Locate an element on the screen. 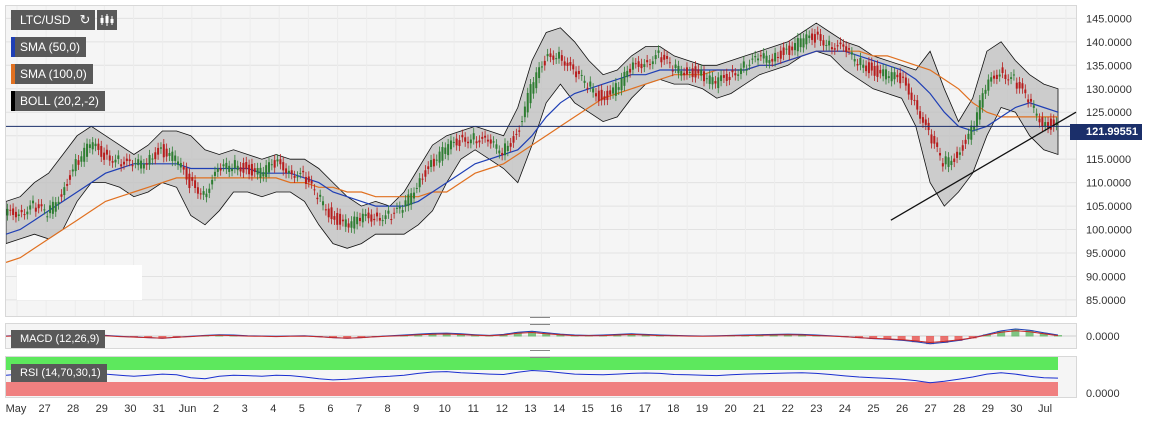 The image size is (1160, 428). boll-legend: BOLL (20,2,-2) is located at coordinates (58, 101).